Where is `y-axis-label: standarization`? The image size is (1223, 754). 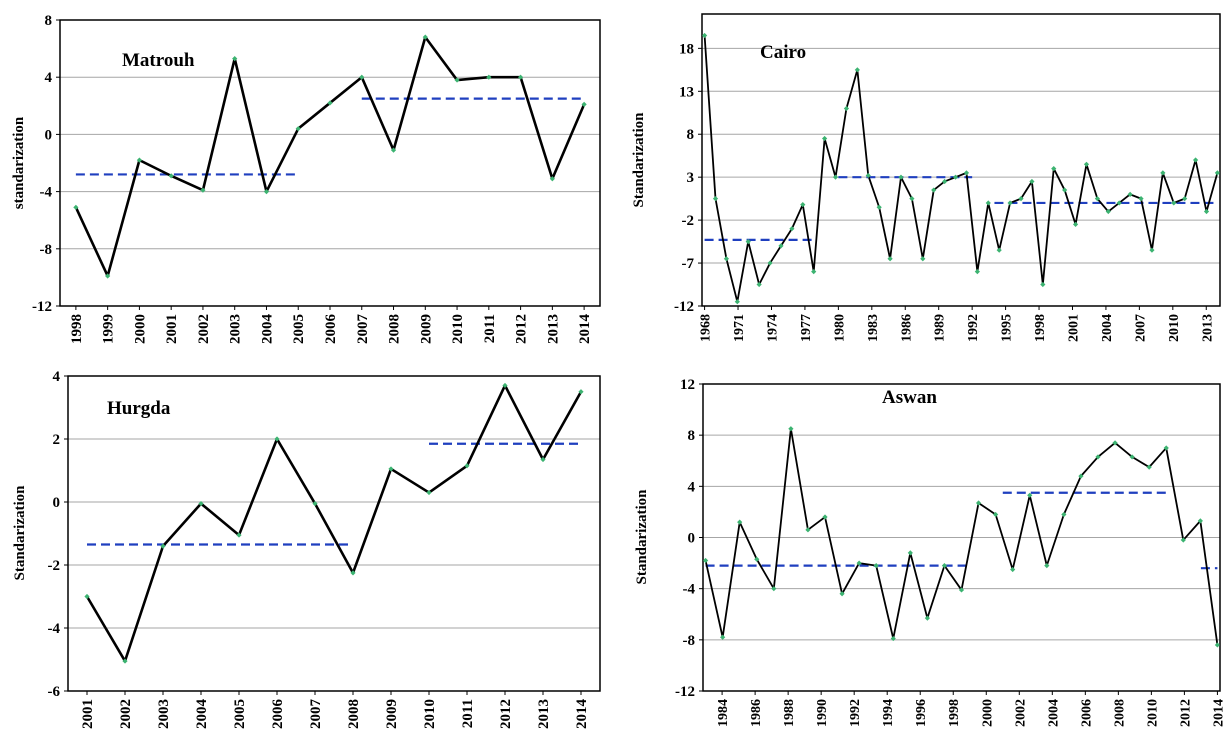
y-axis-label: standarization is located at coordinates (19, 162).